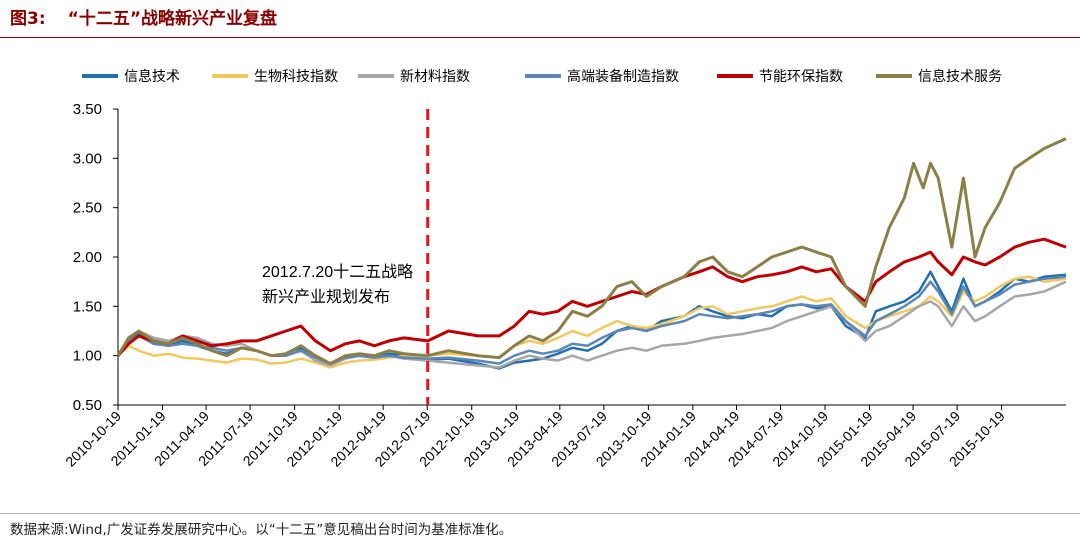 This screenshot has height=546, width=1080. I want to click on legend-item: 信息技术, so click(131, 76).